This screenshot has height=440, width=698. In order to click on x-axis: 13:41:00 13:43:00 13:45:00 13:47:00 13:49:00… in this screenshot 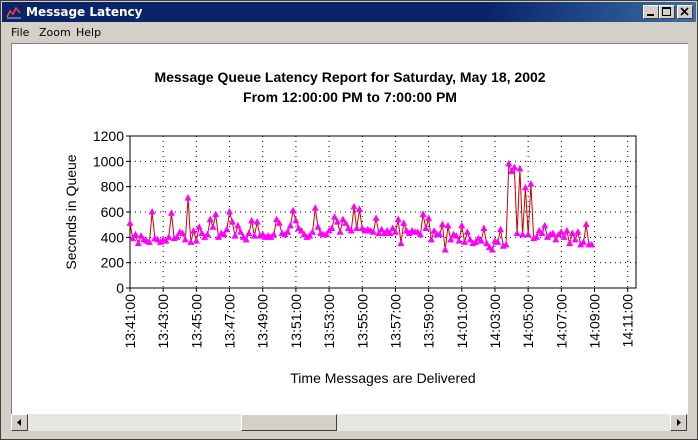, I will do `click(379, 318)`.